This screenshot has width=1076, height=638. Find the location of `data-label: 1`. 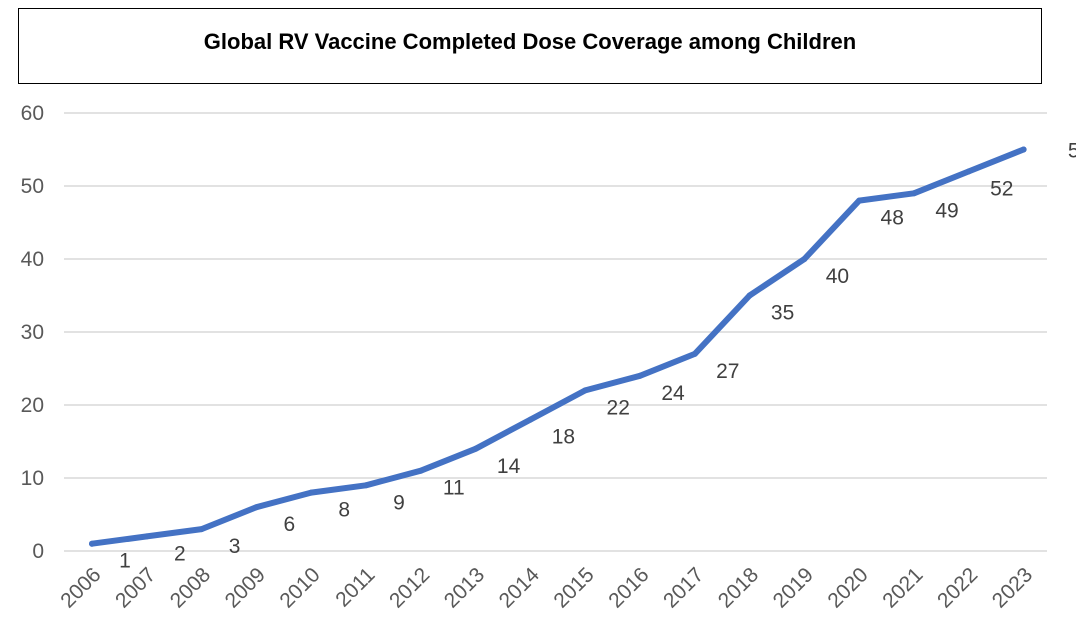

data-label: 1 is located at coordinates (125, 561).